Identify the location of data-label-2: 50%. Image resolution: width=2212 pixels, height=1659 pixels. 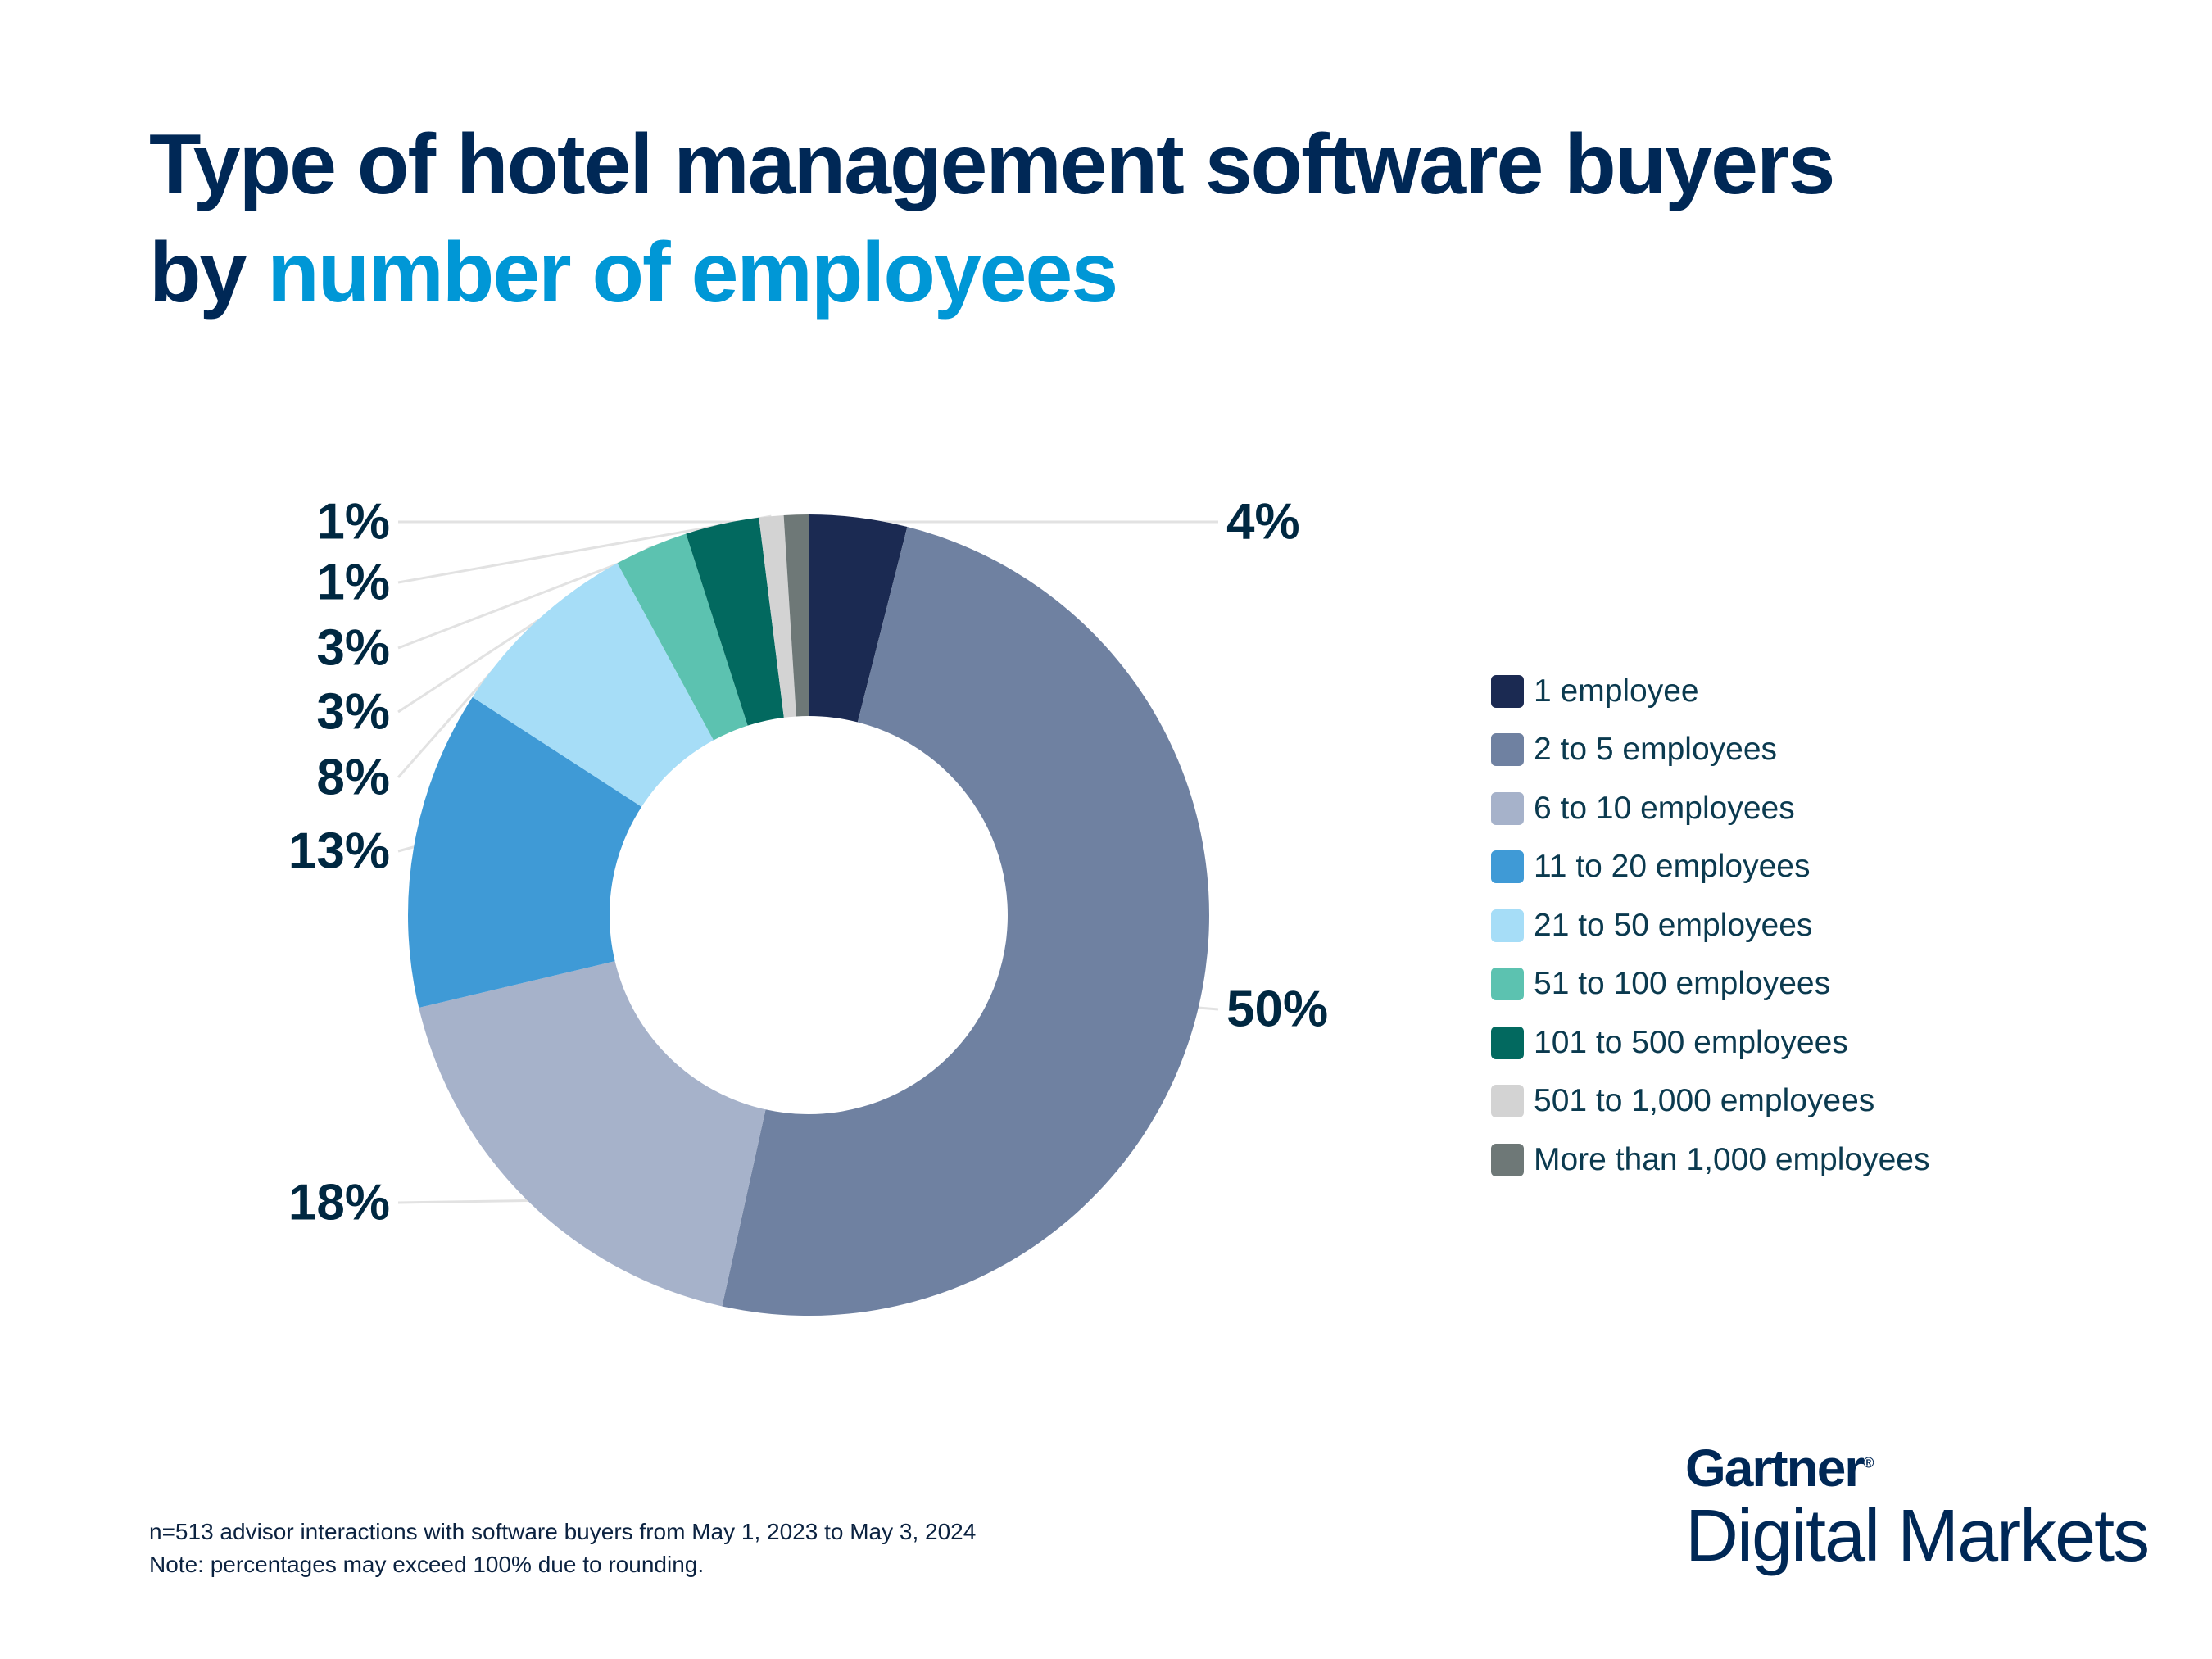
(1277, 1009).